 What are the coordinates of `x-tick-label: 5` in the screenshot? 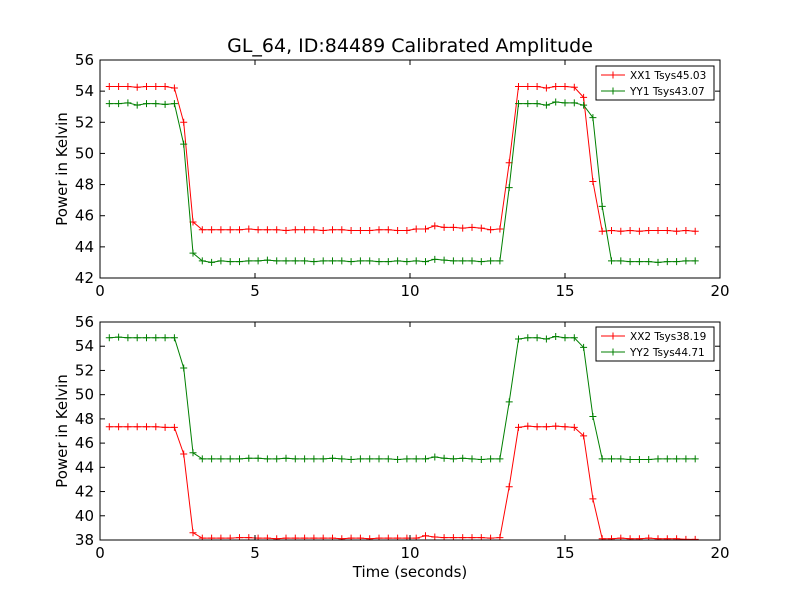 It's located at (255, 291).